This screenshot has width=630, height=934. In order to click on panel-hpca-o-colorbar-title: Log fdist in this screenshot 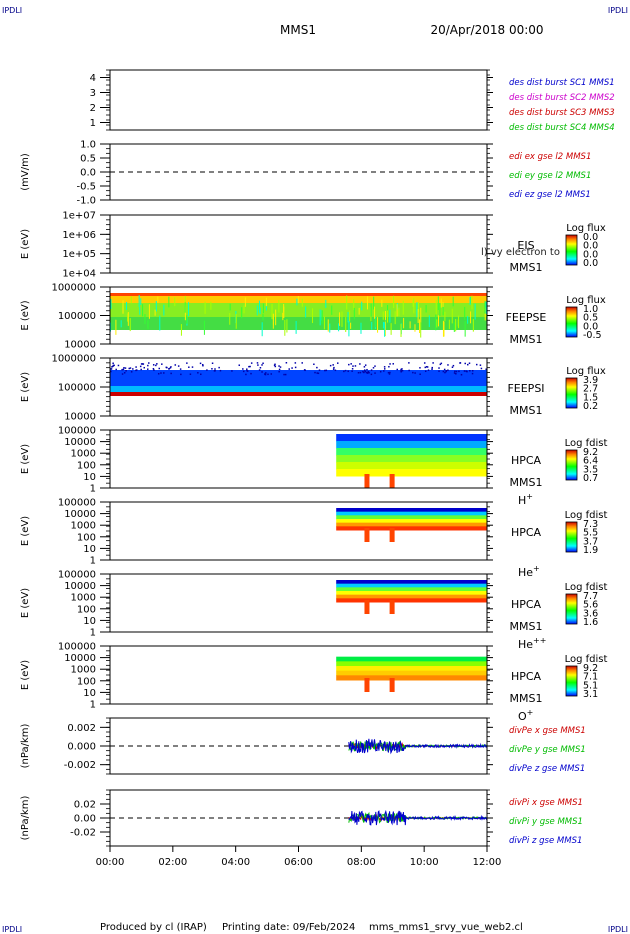, I will do `click(586, 659)`.